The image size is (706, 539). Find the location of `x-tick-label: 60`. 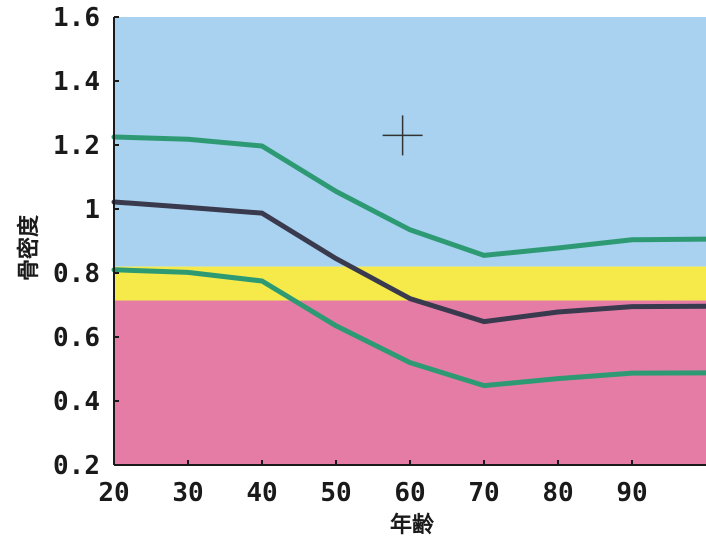

x-tick-label: 60 is located at coordinates (409, 493).